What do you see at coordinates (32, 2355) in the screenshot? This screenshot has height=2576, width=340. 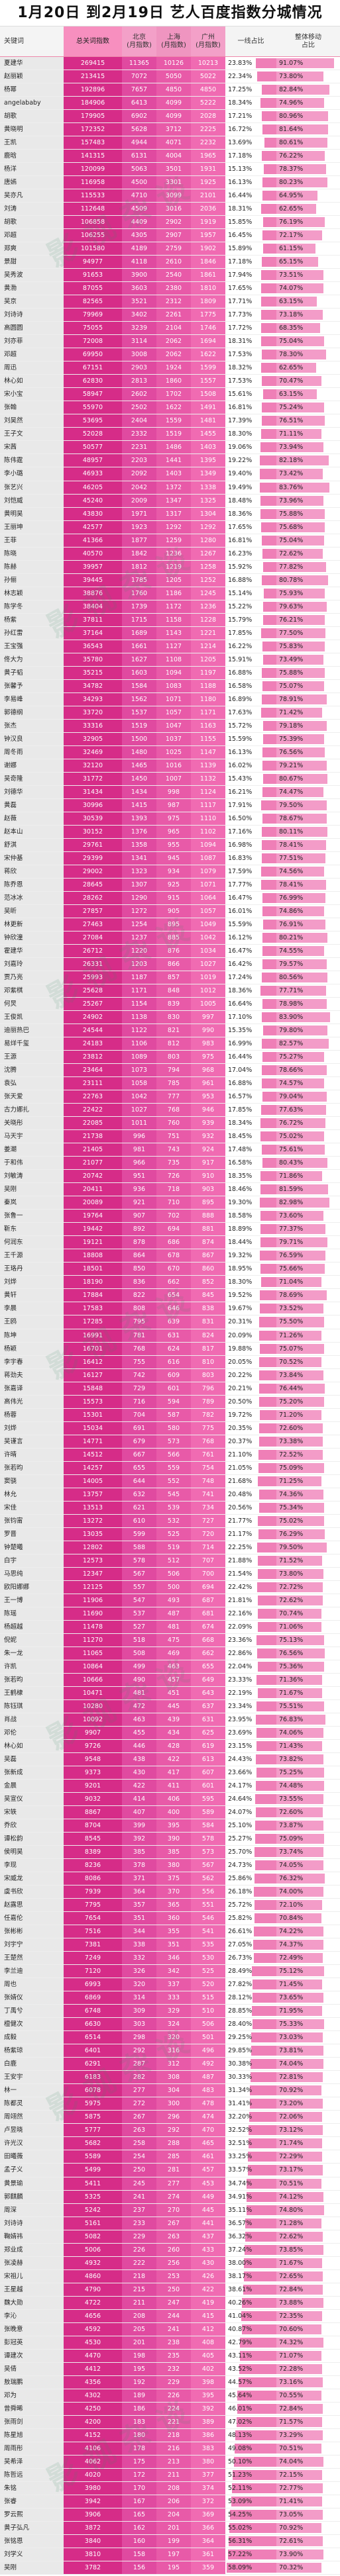 I see `cell-keyword: 谭建次` at bounding box center [32, 2355].